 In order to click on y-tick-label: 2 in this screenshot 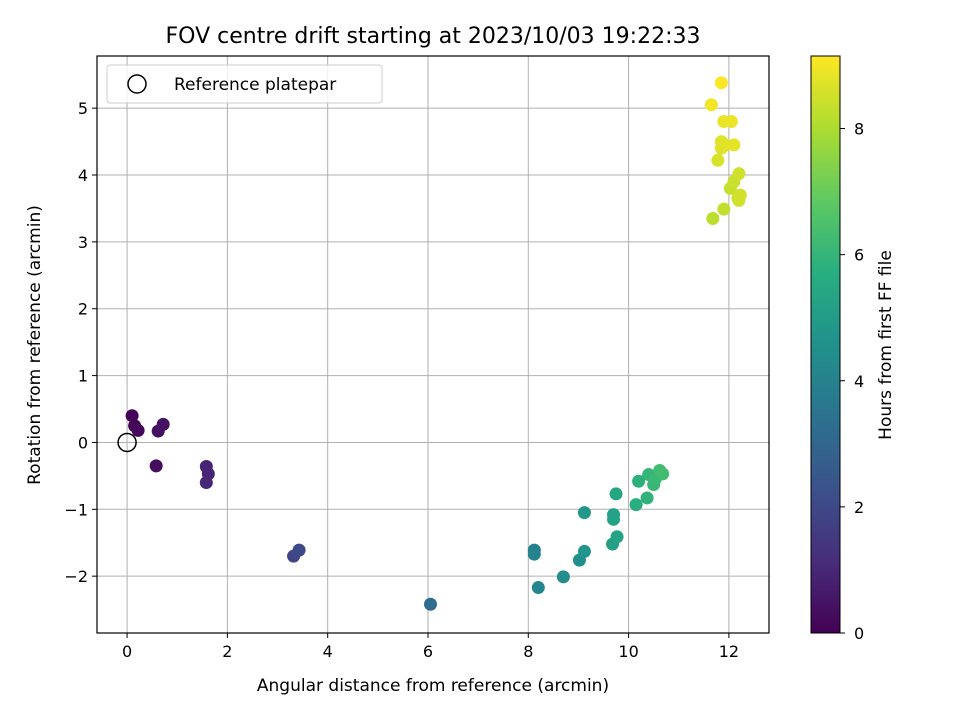, I will do `click(83, 309)`.